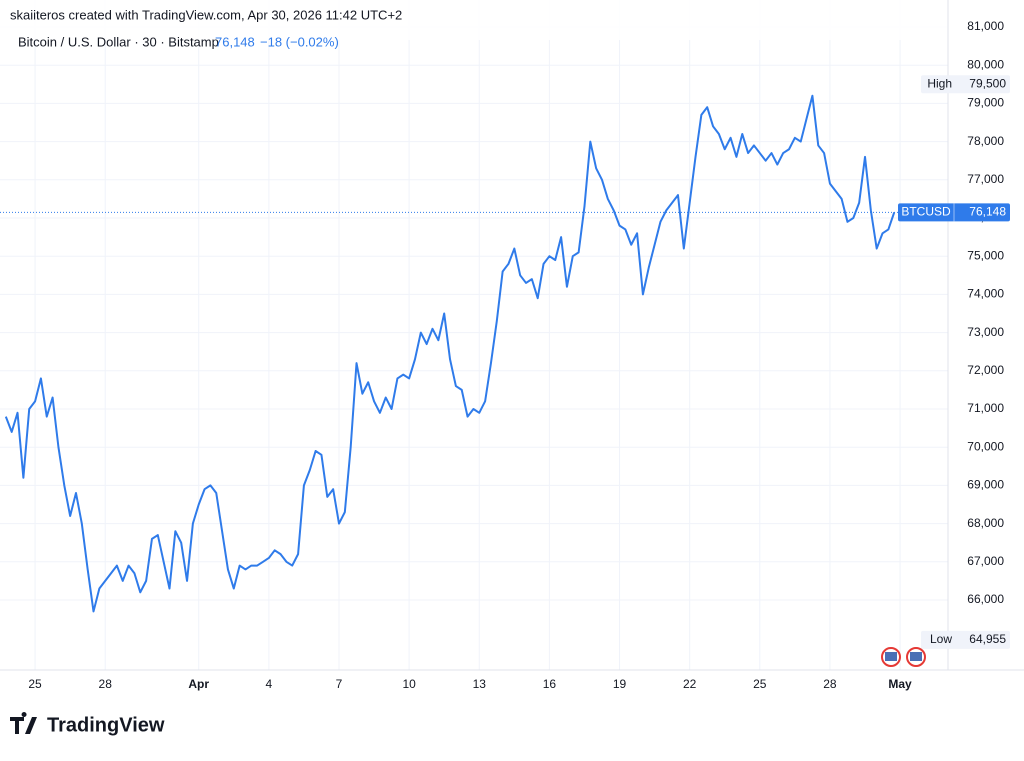 Image resolution: width=1024 pixels, height=761 pixels. What do you see at coordinates (926, 212) in the screenshot?
I see `last-price-symbol: BTCUSD` at bounding box center [926, 212].